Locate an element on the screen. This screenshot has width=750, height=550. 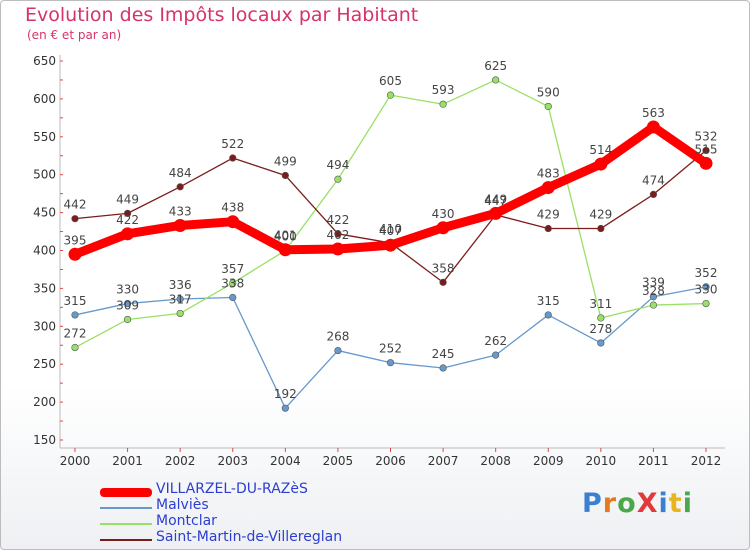
data-label: 449 is located at coordinates (127, 199).